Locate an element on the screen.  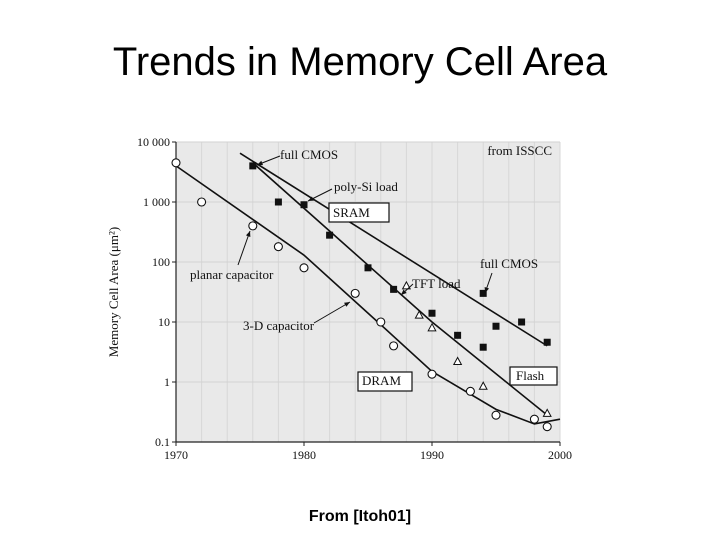
x-tick-label: 1980 is located at coordinates (304, 455).